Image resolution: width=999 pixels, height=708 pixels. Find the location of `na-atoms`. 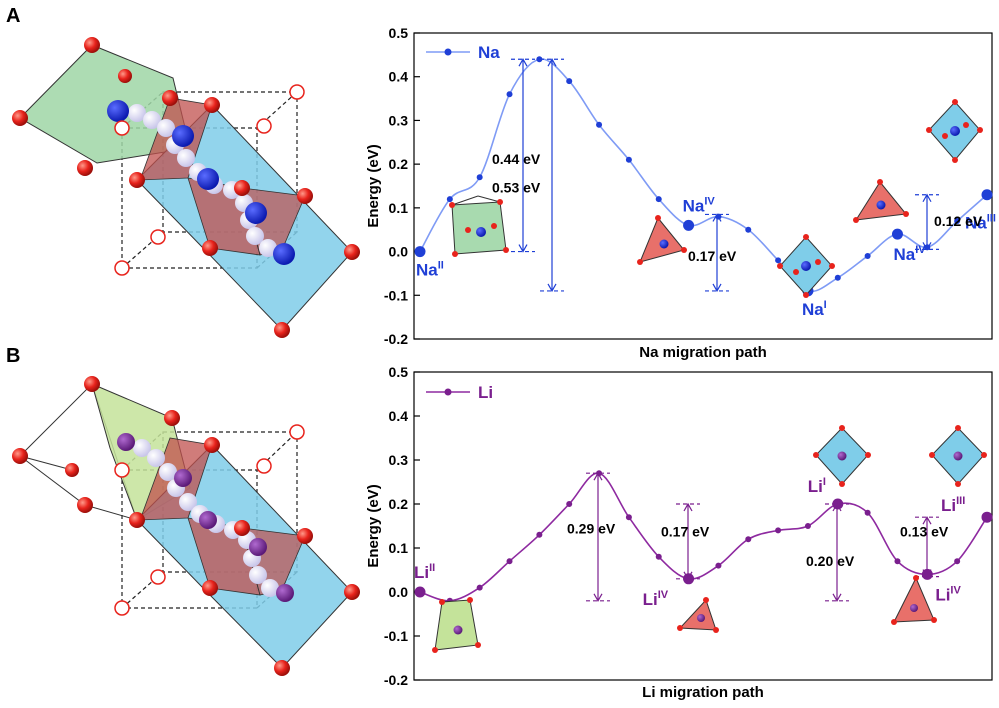

na-atoms is located at coordinates (201, 182).